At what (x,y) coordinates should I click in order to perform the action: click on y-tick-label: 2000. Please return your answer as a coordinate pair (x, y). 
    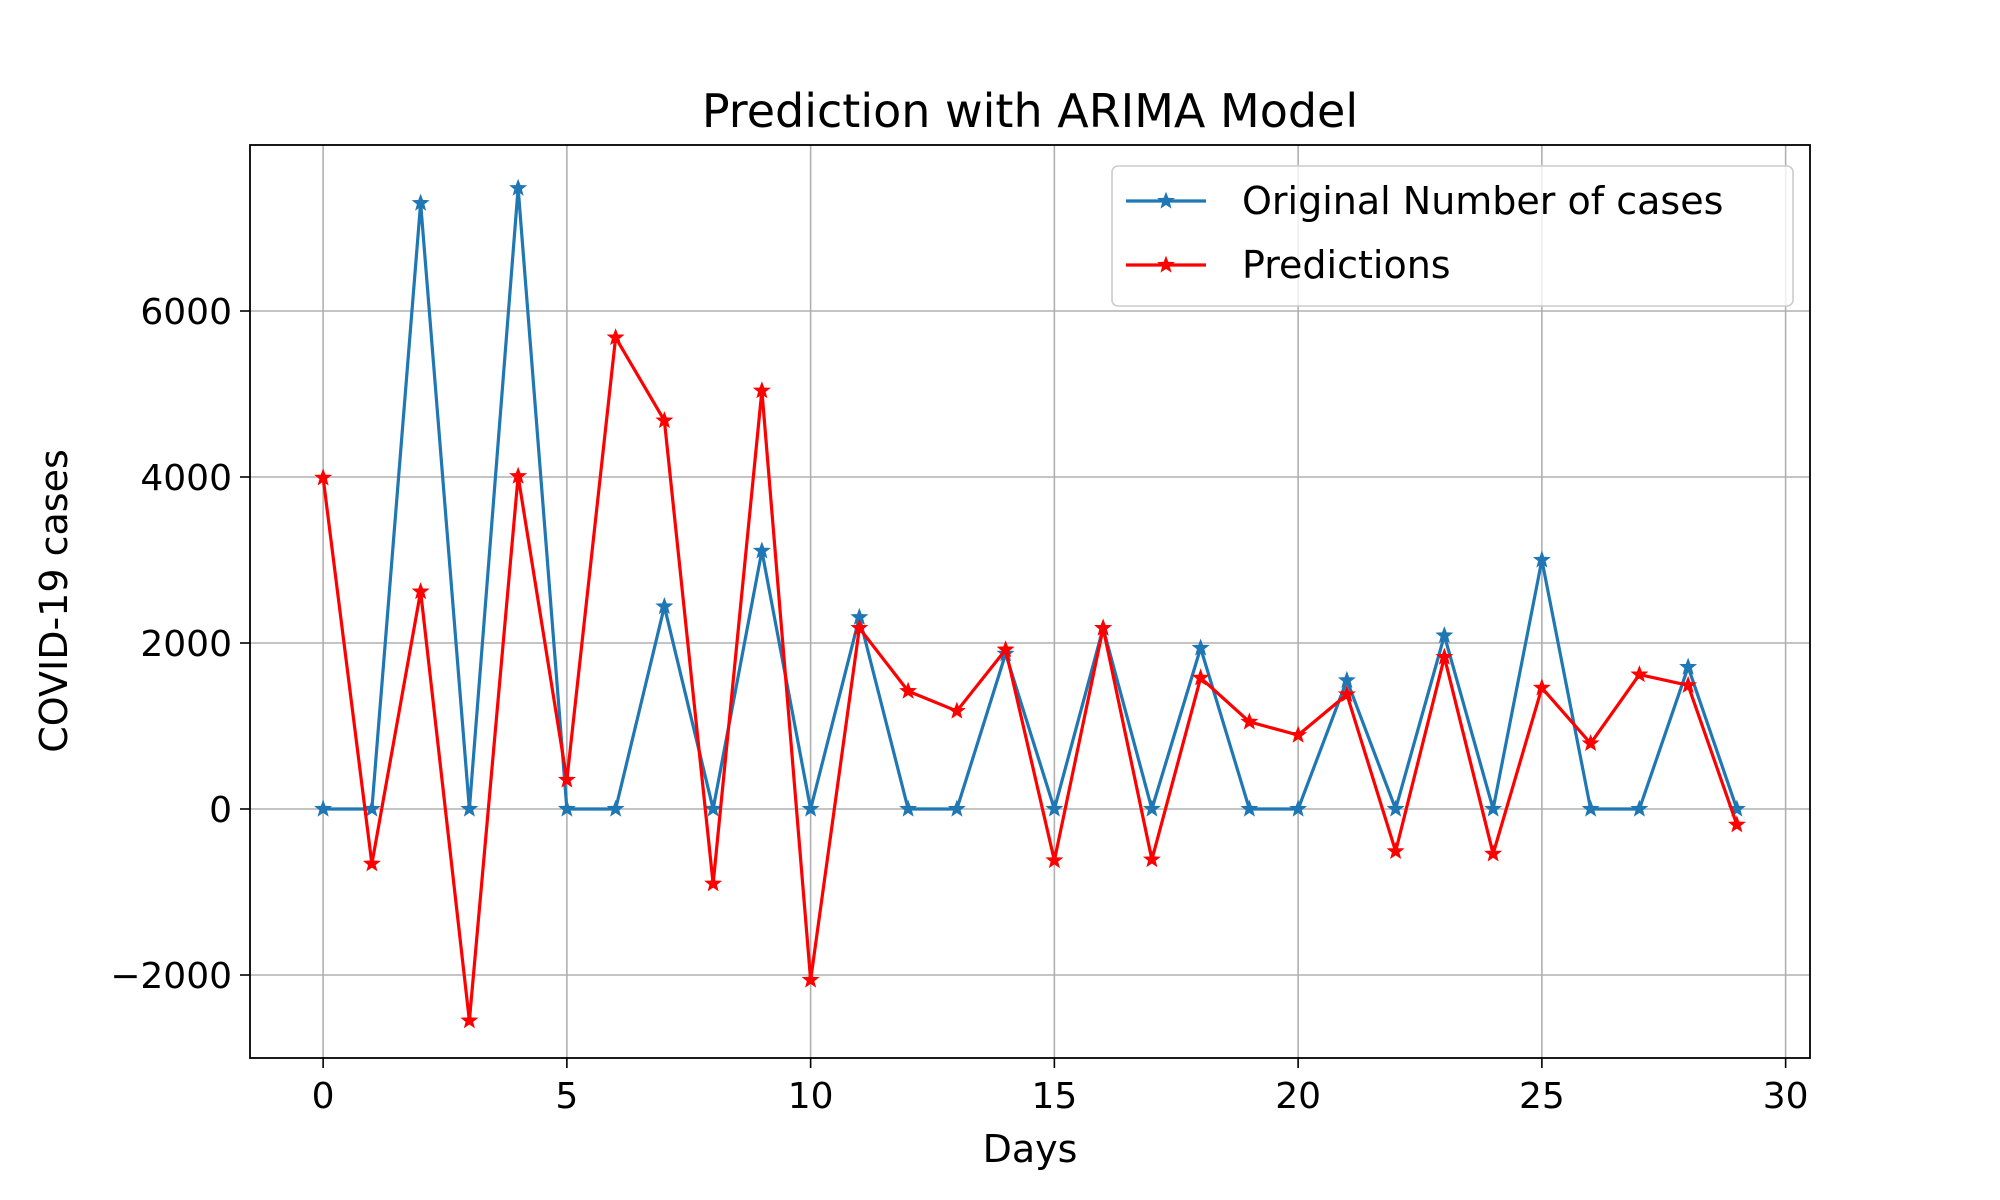
    Looking at the image, I should click on (186, 644).